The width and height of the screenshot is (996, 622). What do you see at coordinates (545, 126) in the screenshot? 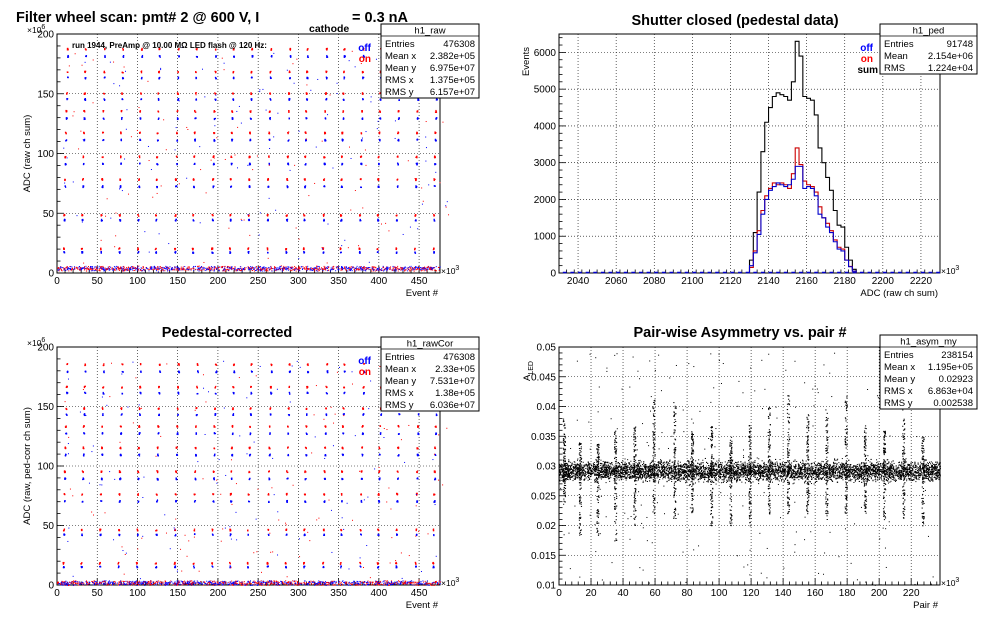
I see `ped-ytick-label: 4000` at bounding box center [545, 126].